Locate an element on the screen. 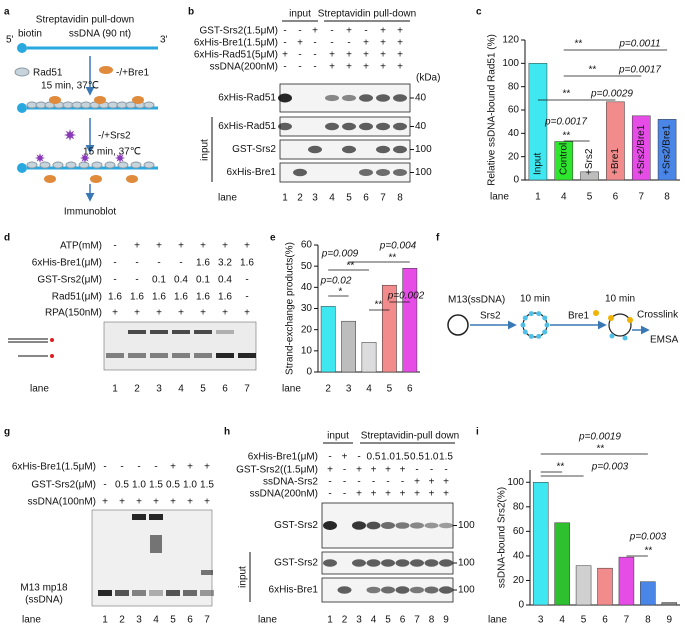 The image size is (685, 628). label: Bre1 is located at coordinates (579, 316).